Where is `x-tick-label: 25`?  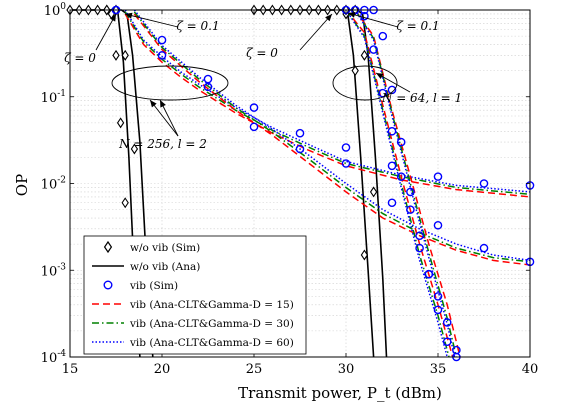
x-tick-label: 25 is located at coordinates (254, 369).